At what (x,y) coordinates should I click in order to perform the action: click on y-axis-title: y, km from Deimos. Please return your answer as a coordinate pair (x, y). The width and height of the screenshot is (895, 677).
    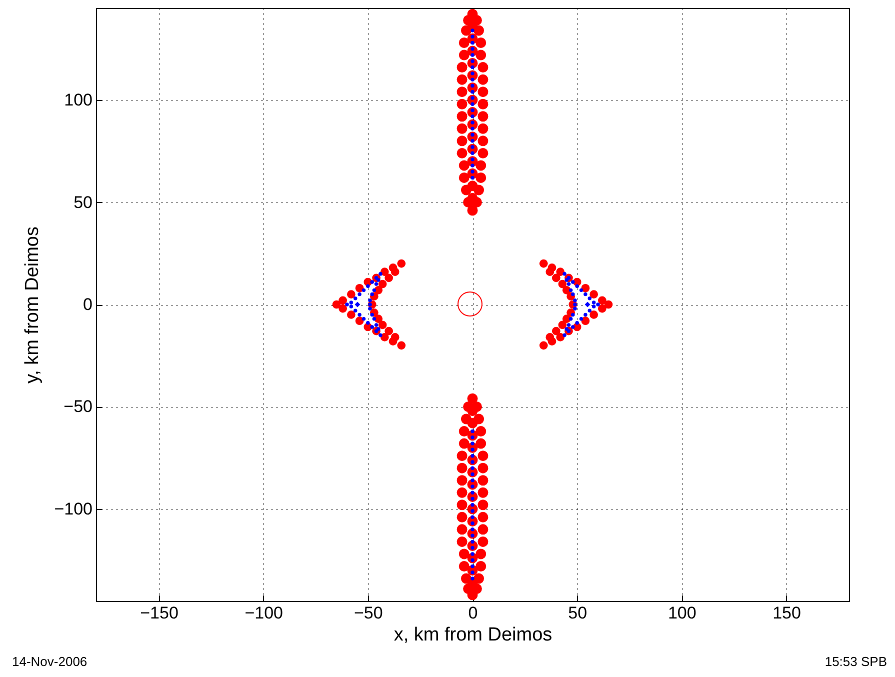
    Looking at the image, I should click on (33, 305).